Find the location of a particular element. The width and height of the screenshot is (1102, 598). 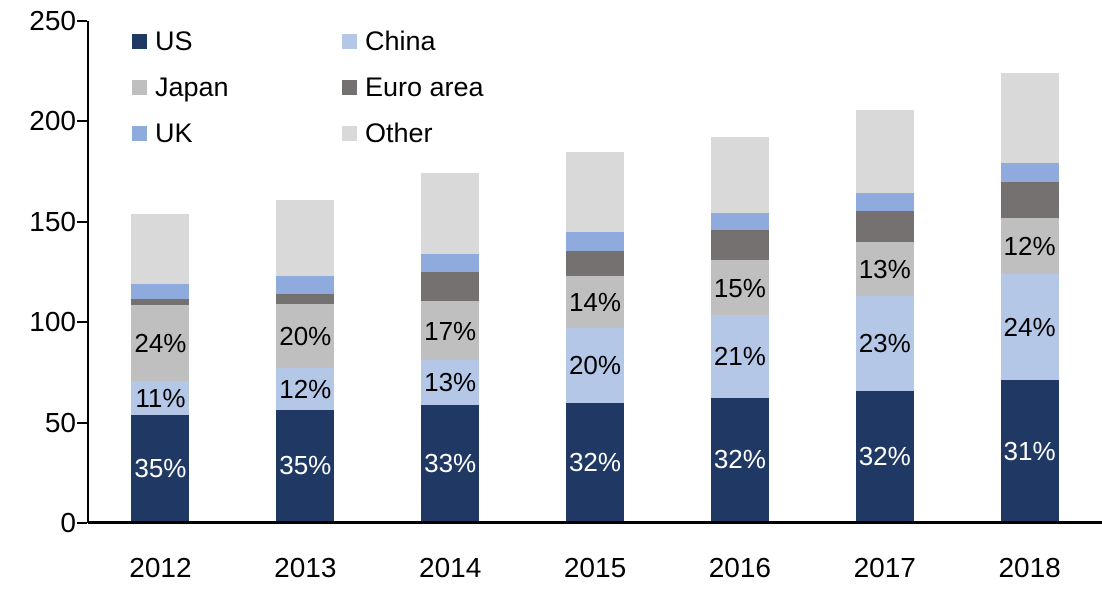

legend-item-japan: Japan is located at coordinates (237, 87).